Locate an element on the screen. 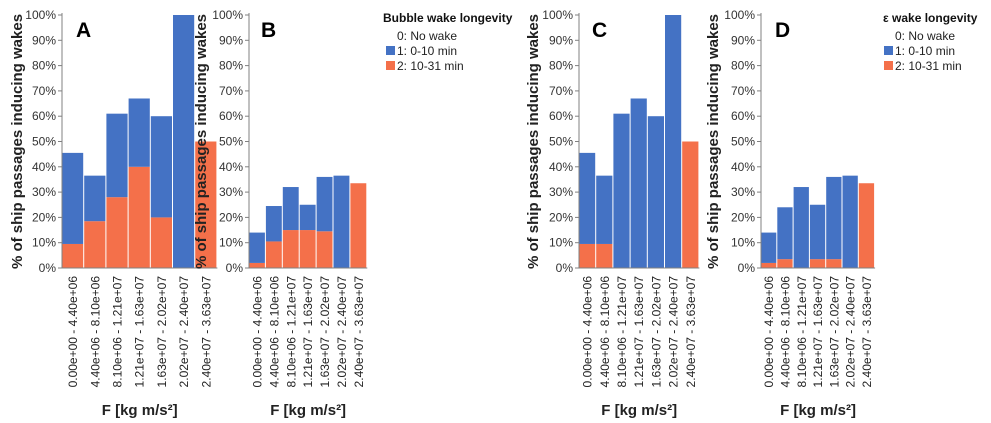 This screenshot has height=423, width=991. panel-letter: C is located at coordinates (599, 30).